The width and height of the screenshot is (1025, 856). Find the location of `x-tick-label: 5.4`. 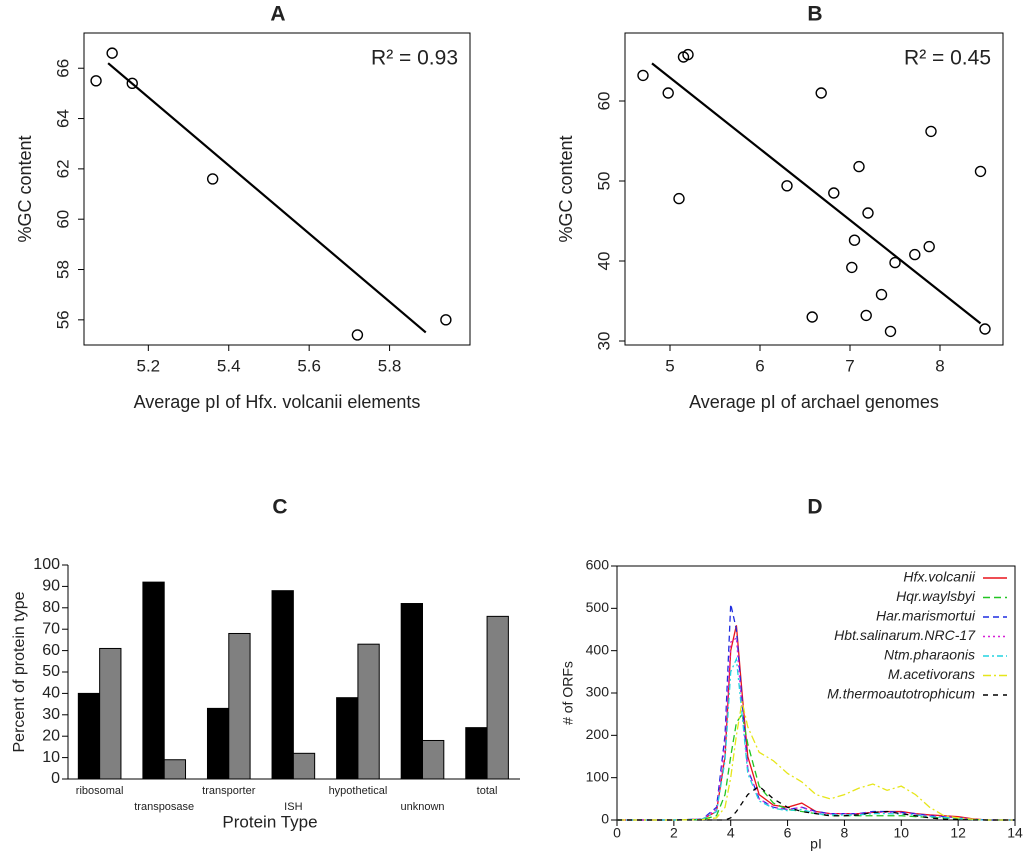

x-tick-label: 5.4 is located at coordinates (229, 365).